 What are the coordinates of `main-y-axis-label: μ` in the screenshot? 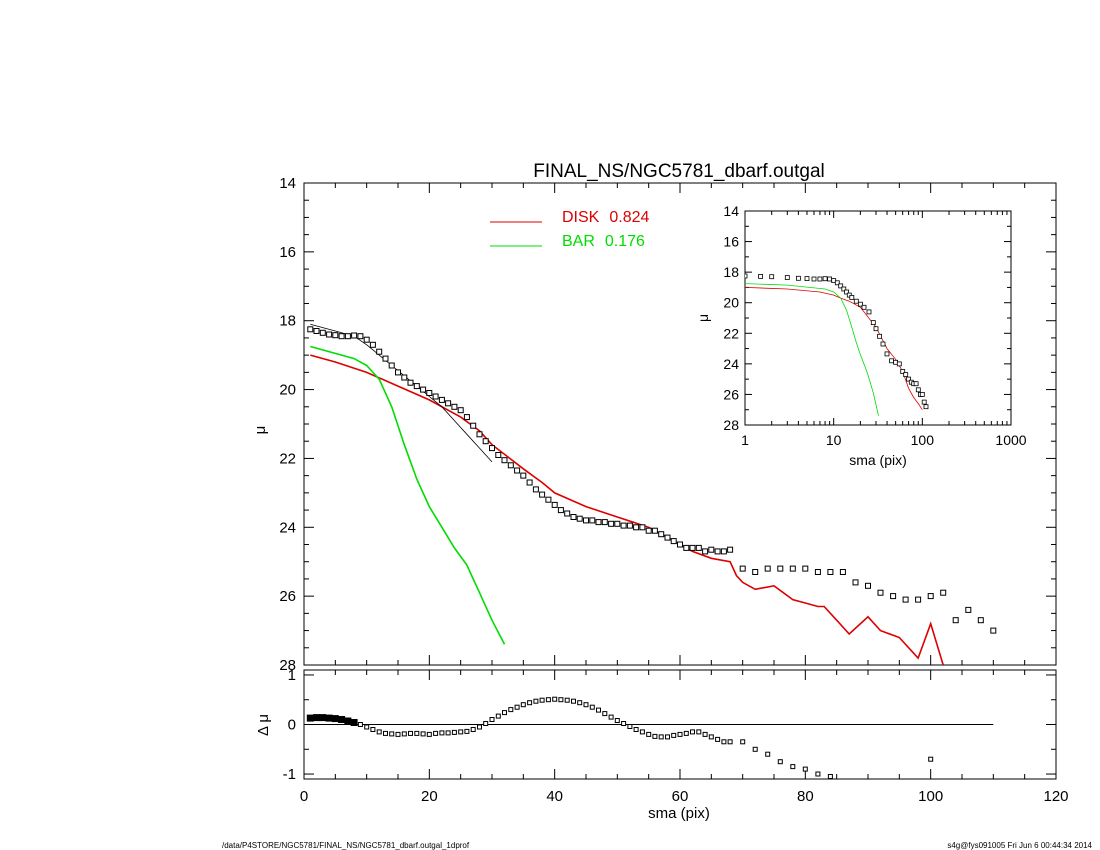 It's located at (260, 430).